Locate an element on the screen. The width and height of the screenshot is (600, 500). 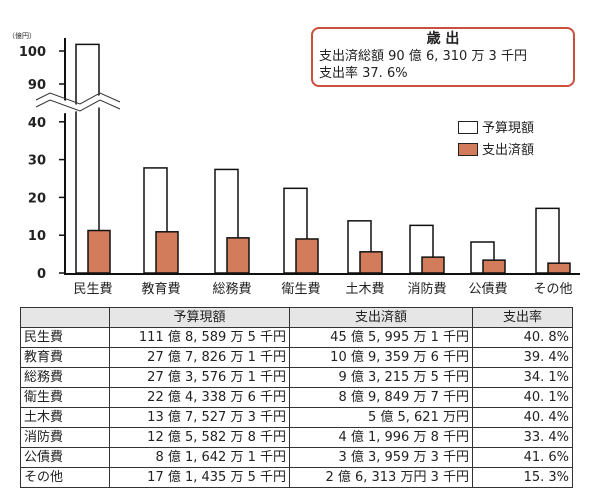
x-tick-label: 民生費 is located at coordinates (92, 289).